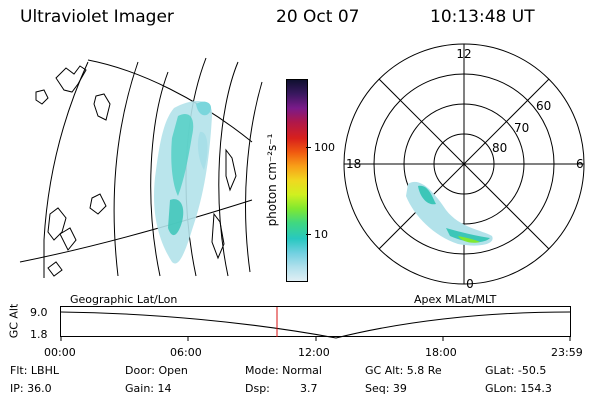  Describe the element at coordinates (353, 164) in the screenshot. I see `mlt-label: 18` at that location.